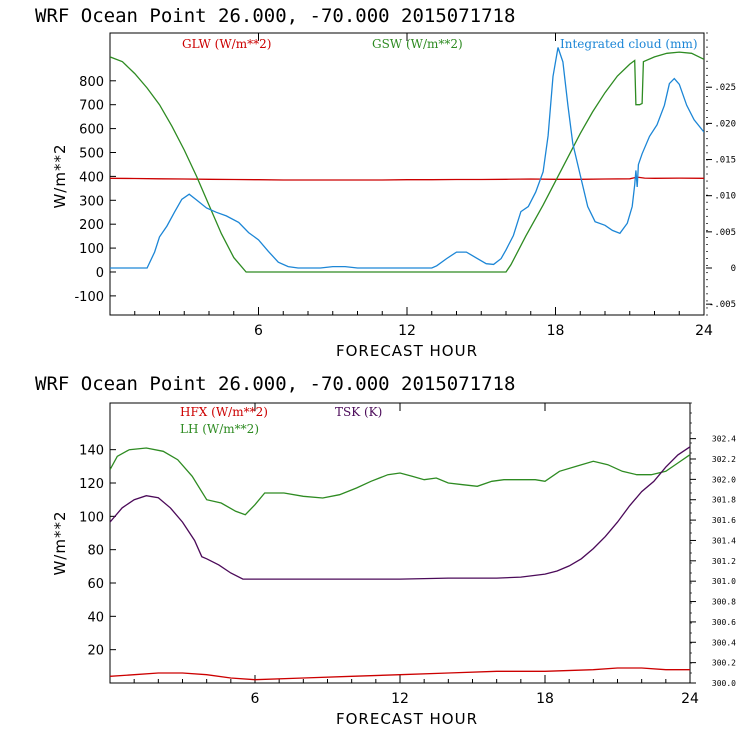 The width and height of the screenshot is (740, 740). Describe the element at coordinates (724, 459) in the screenshot. I see `y2-tick-label: 302.2` at that location.